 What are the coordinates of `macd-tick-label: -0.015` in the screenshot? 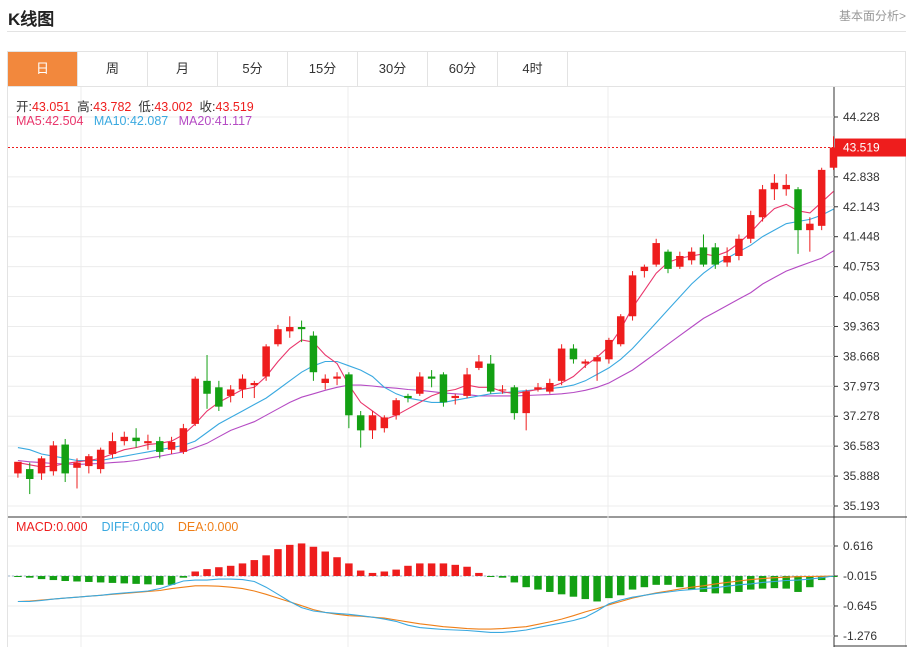 It's located at (860, 576).